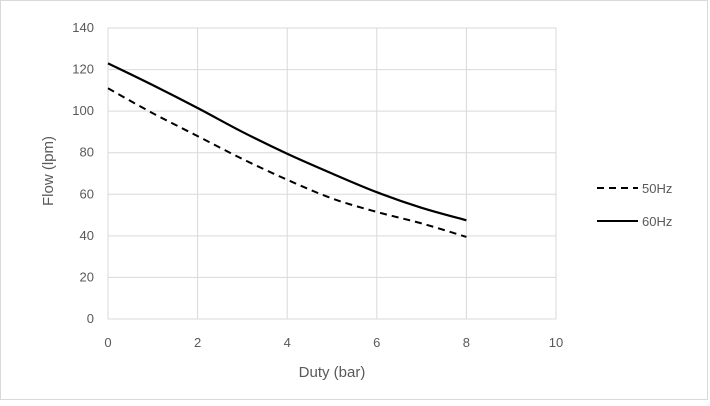  I want to click on x-tick-label: 6, so click(376, 342).